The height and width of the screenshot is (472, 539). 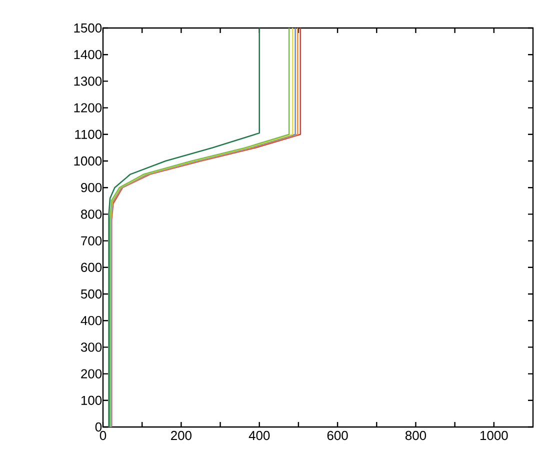 I want to click on y-tick-label: 1000, so click(x=88, y=161).